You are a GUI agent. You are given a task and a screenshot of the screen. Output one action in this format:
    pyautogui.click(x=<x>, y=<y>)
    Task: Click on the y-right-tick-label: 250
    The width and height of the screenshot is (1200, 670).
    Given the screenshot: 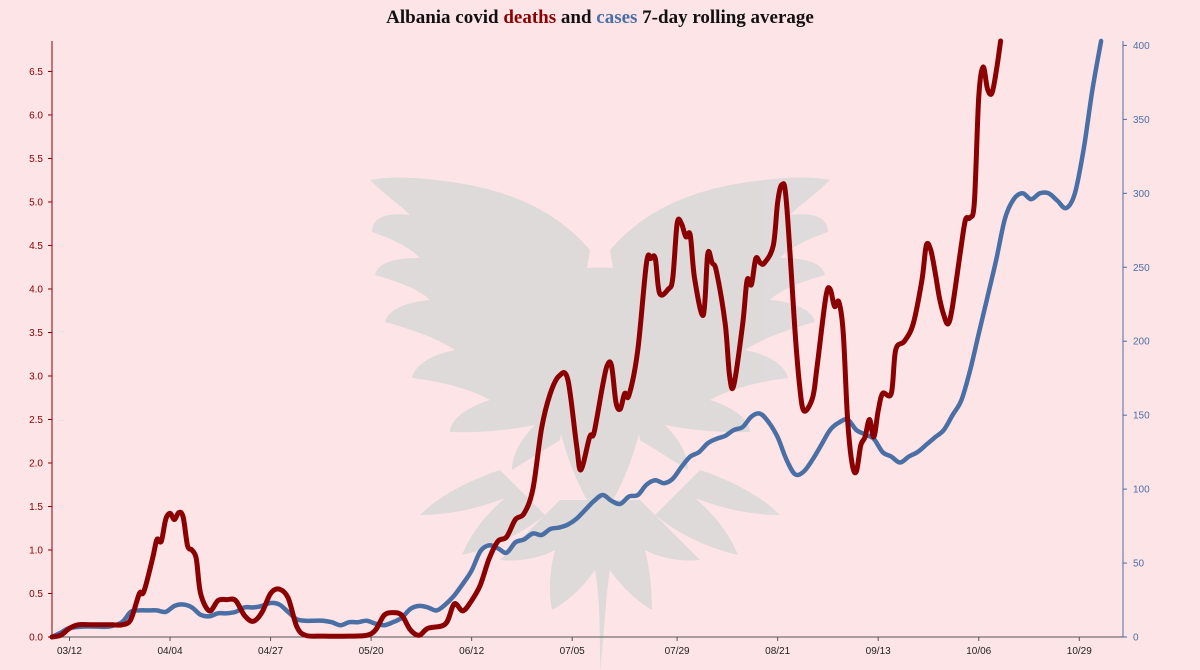 What is the action you would take?
    pyautogui.click(x=1141, y=268)
    